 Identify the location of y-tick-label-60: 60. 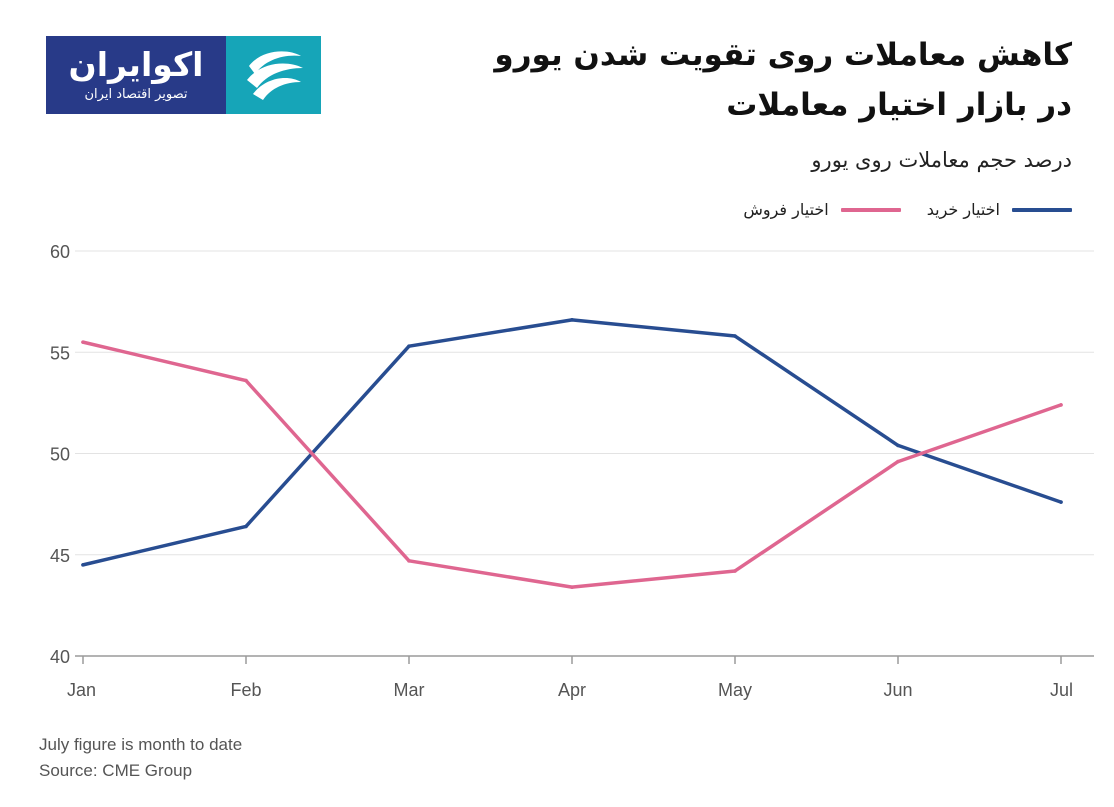
(60, 252).